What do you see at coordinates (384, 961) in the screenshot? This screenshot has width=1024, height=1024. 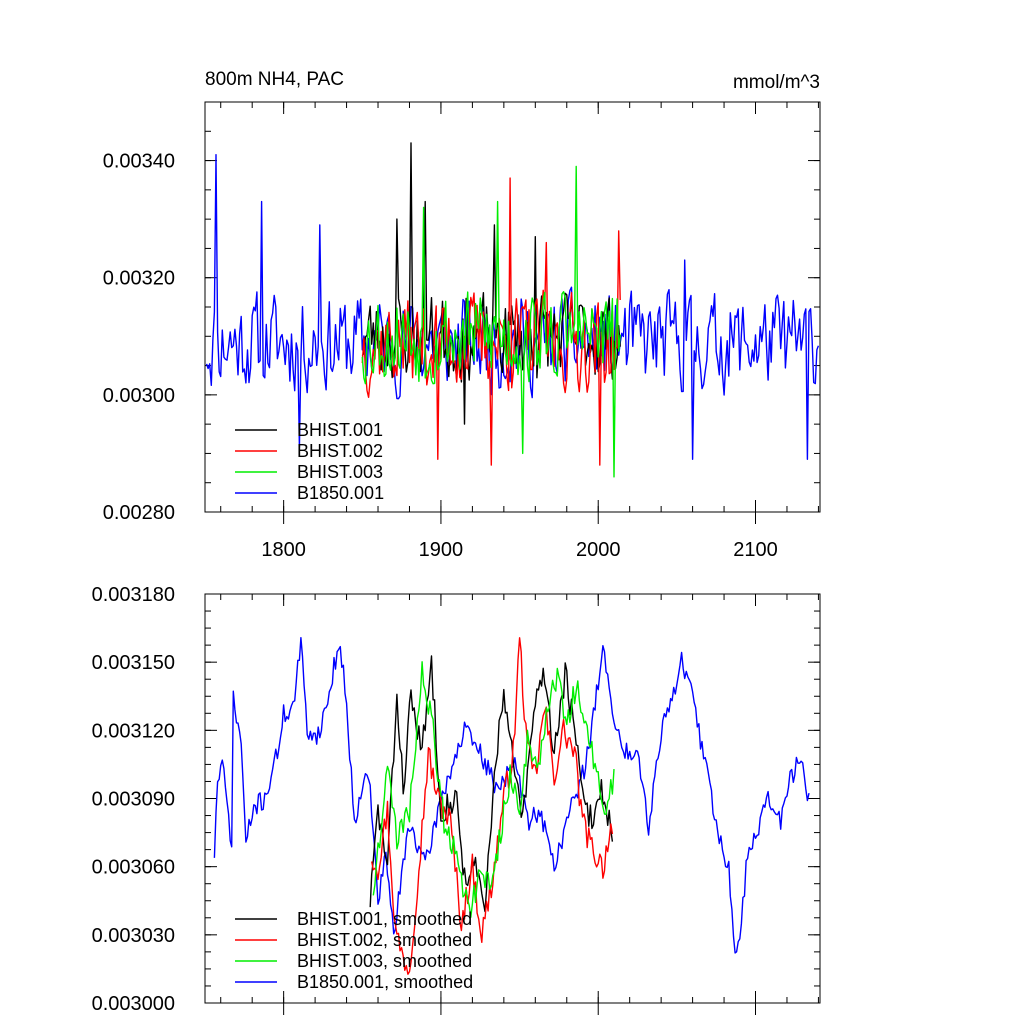 I see `legend-label: BHIST.003, smoothed` at bounding box center [384, 961].